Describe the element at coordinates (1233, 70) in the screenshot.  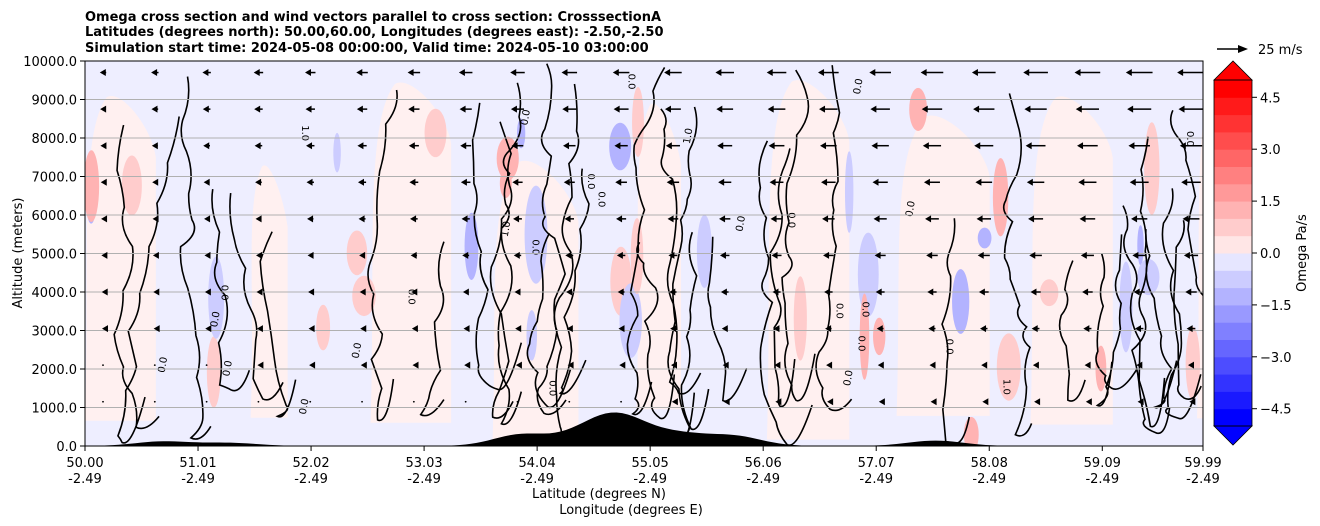
I see `colorbar-max-extend` at that location.